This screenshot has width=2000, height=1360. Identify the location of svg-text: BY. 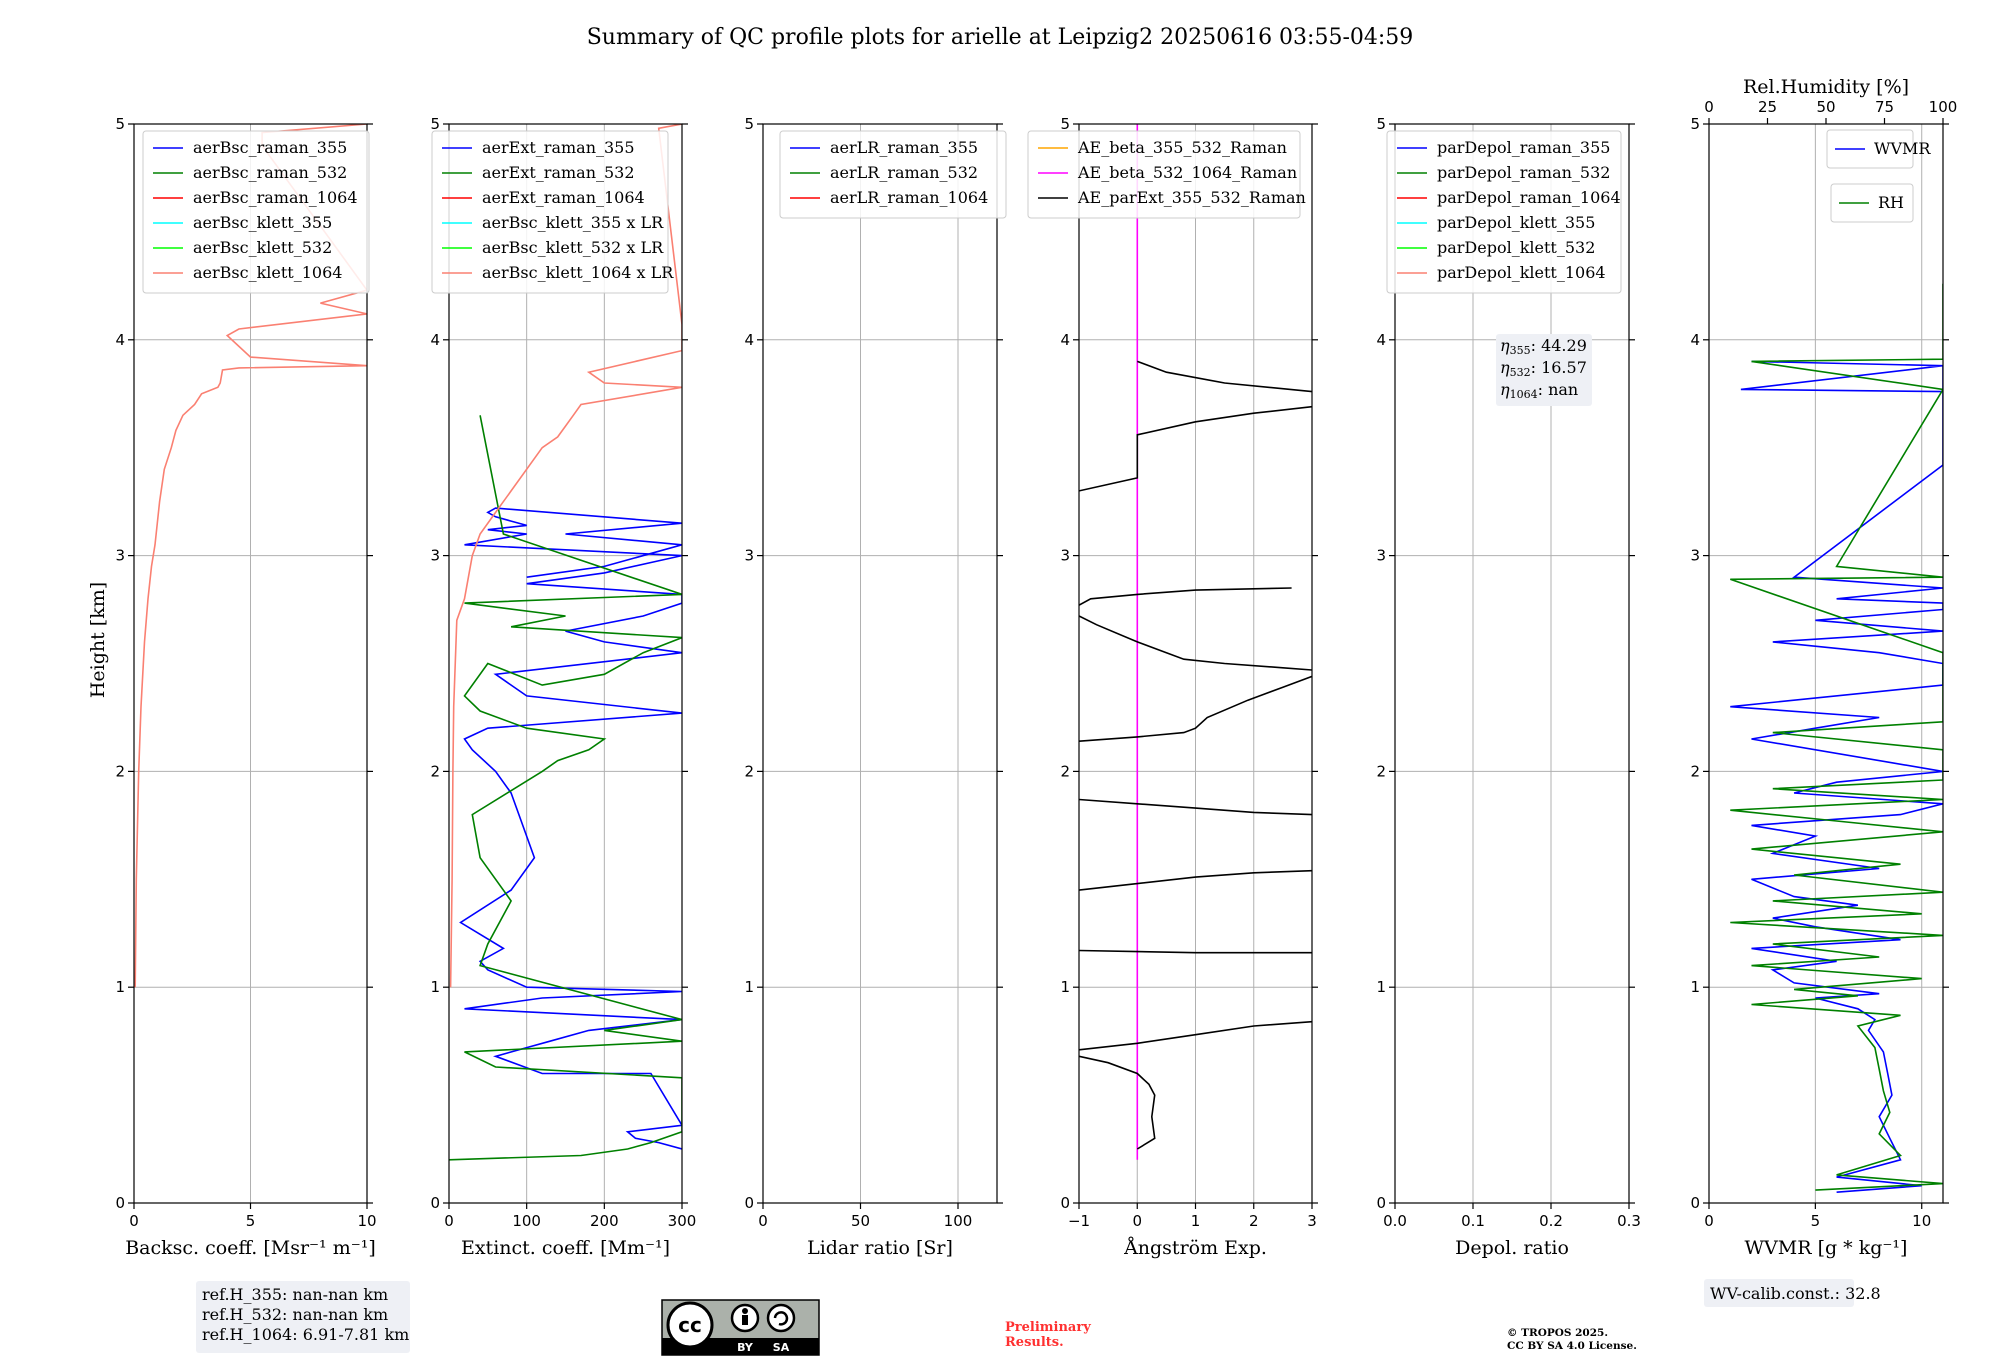
(745, 1347).